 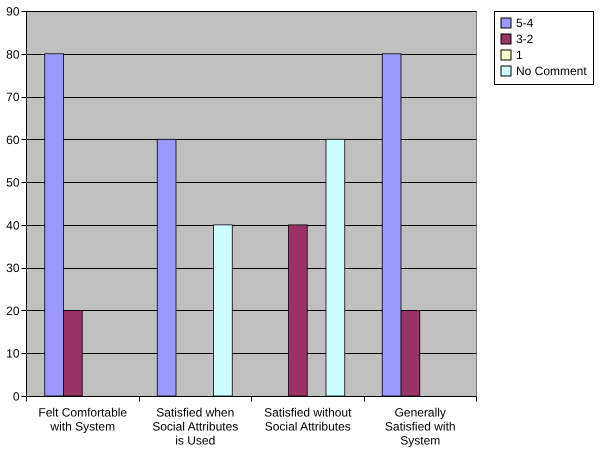 I want to click on x-tick-label: Satisfied when Social Attributes is Used, so click(x=195, y=427).